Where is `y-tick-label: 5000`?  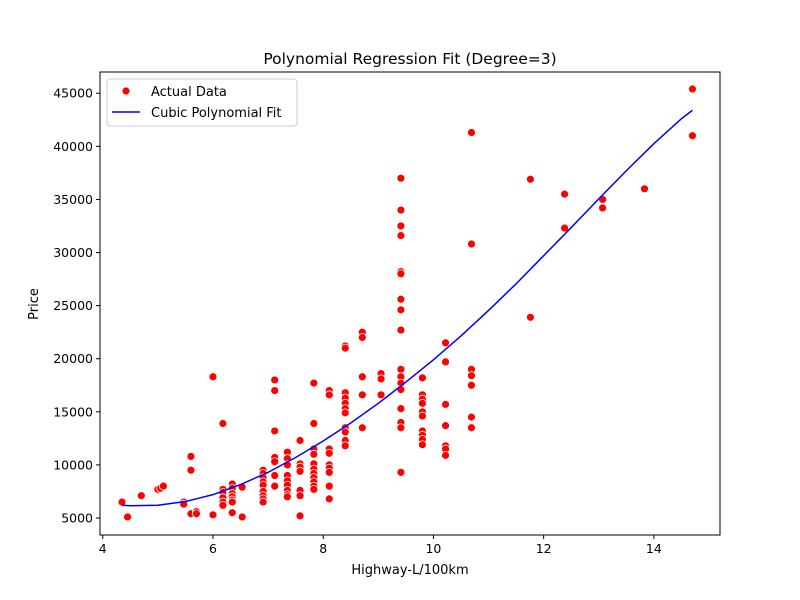 y-tick-label: 5000 is located at coordinates (77, 518).